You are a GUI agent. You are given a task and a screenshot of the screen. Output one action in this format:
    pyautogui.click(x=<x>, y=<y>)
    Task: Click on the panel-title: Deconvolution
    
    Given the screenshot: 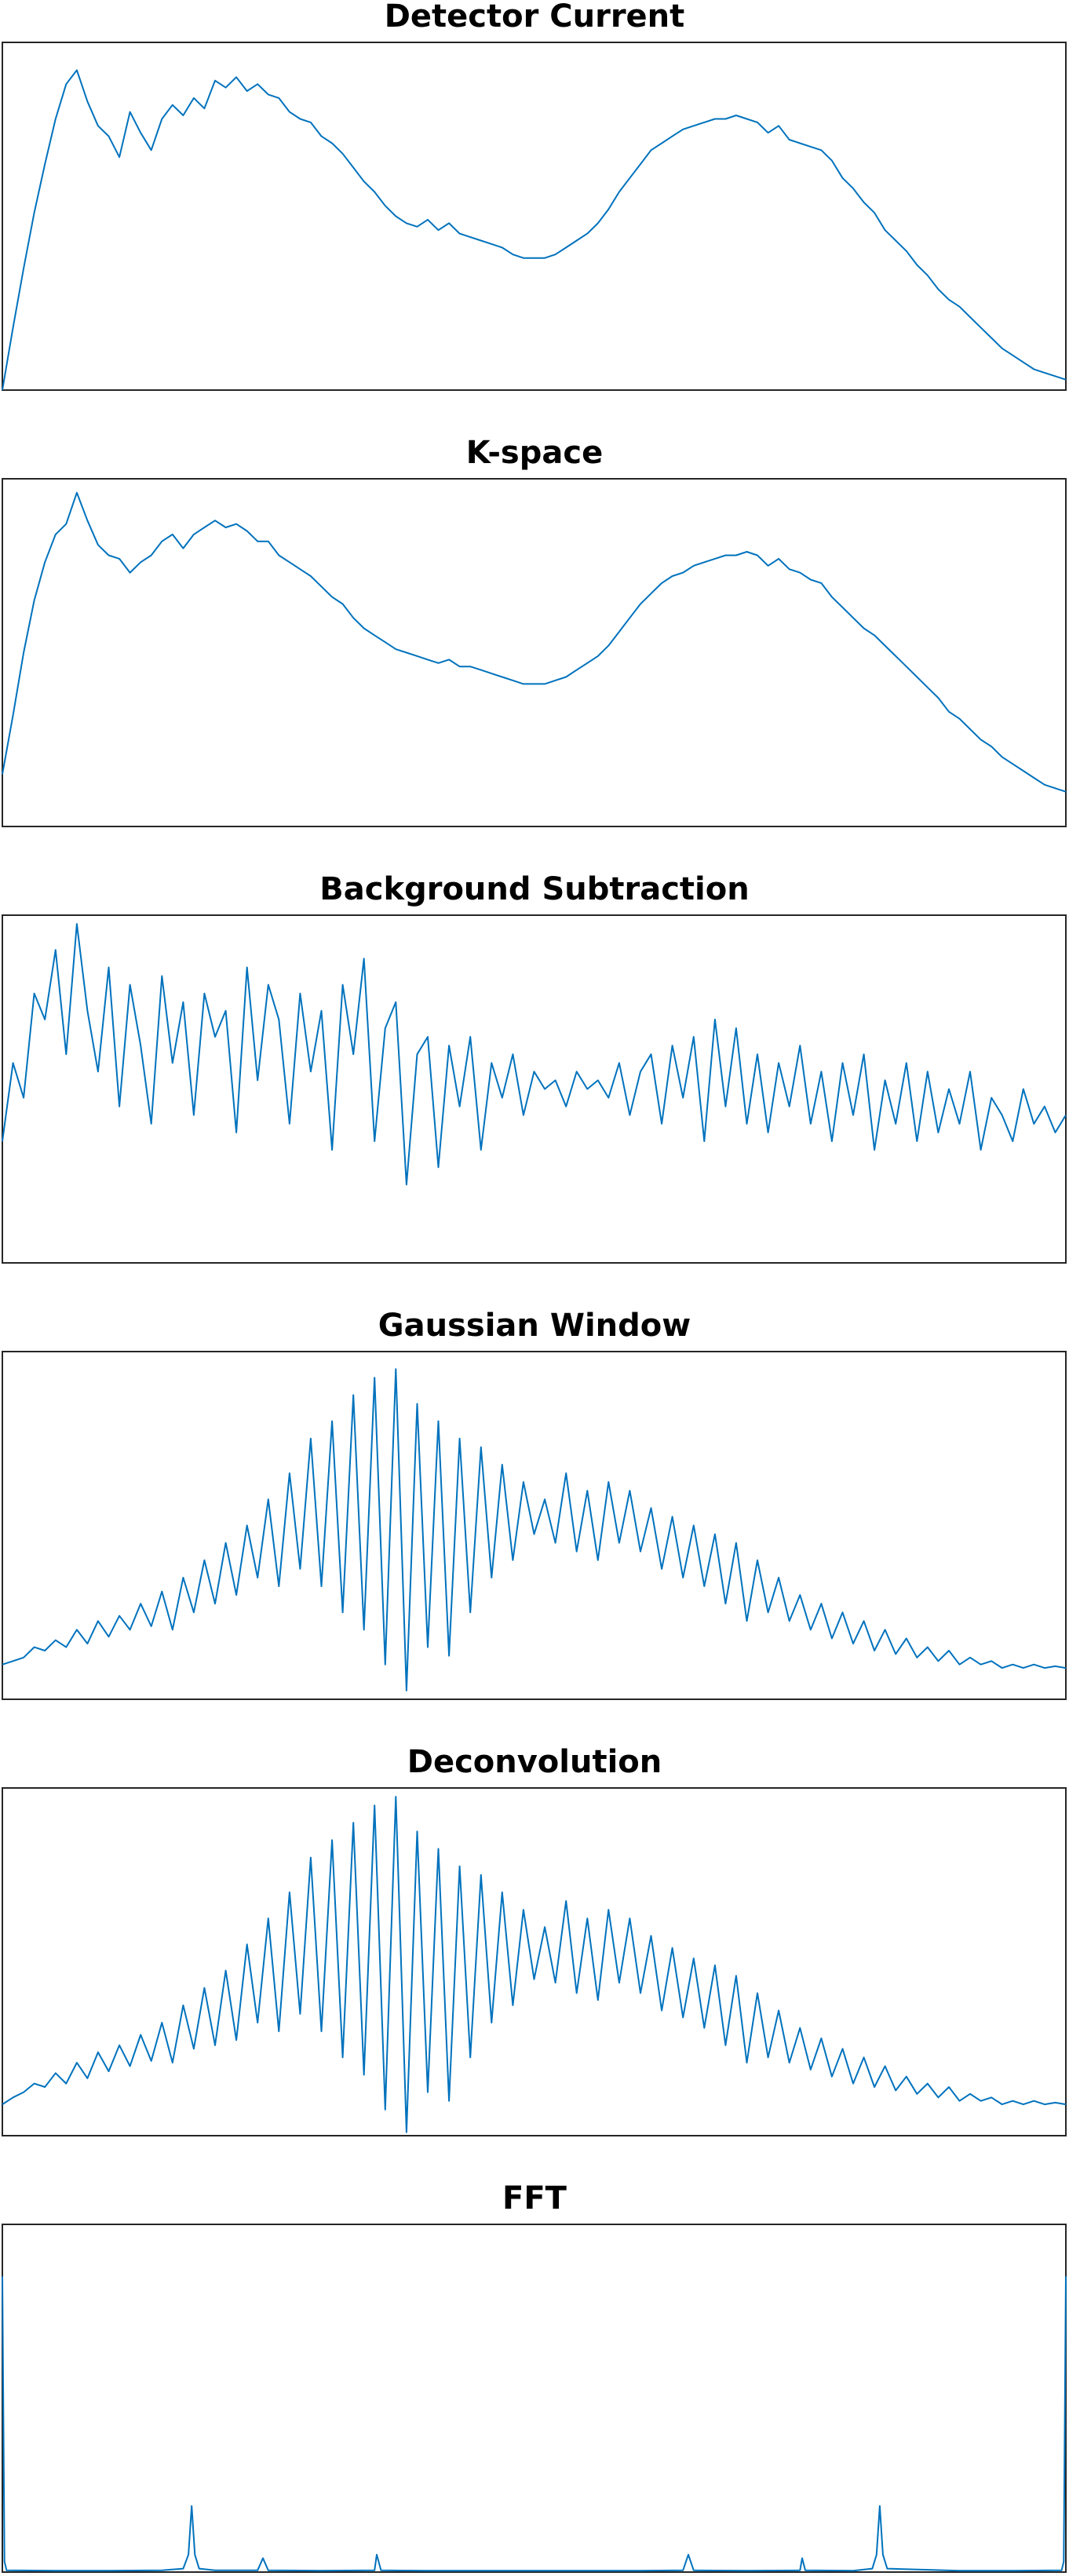 What is the action you would take?
    pyautogui.click(x=534, y=1762)
    